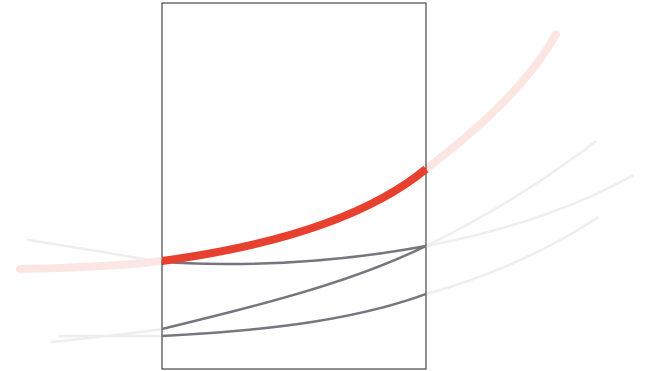 The image size is (648, 371). Describe the element at coordinates (95, 251) in the screenshot. I see `ghost-curve-top-left` at that location.